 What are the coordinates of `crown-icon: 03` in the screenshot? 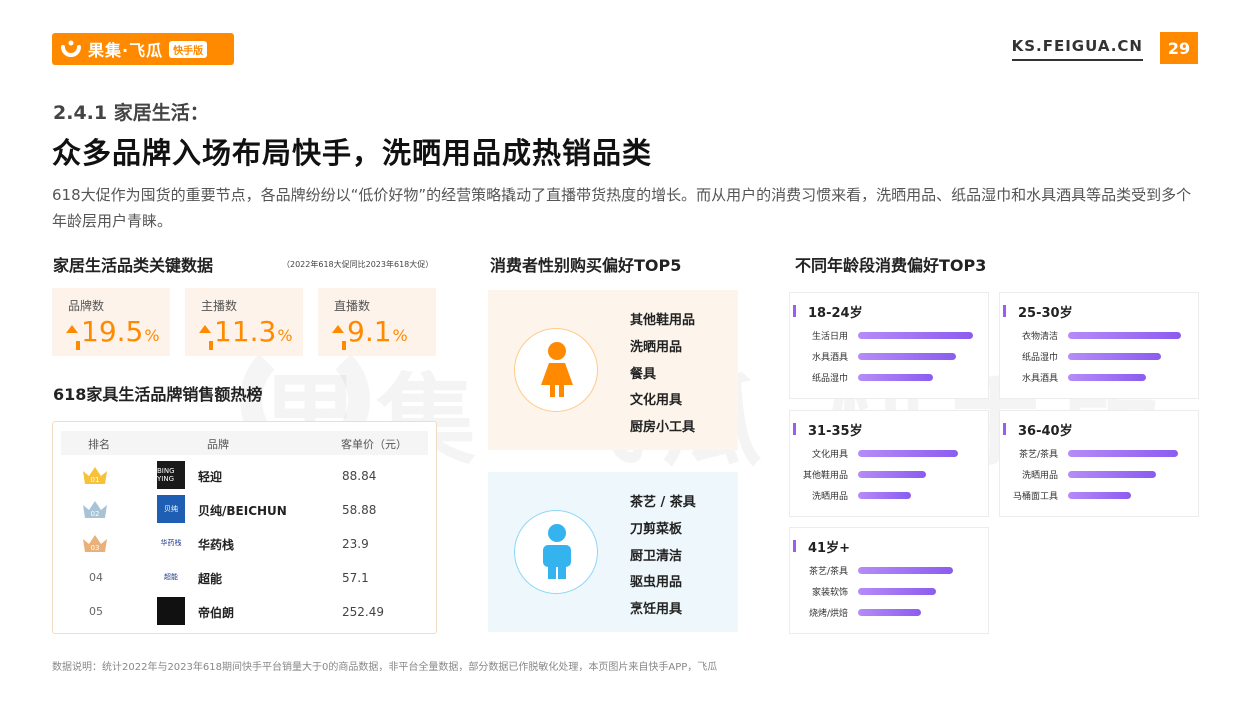 It's located at (95, 543).